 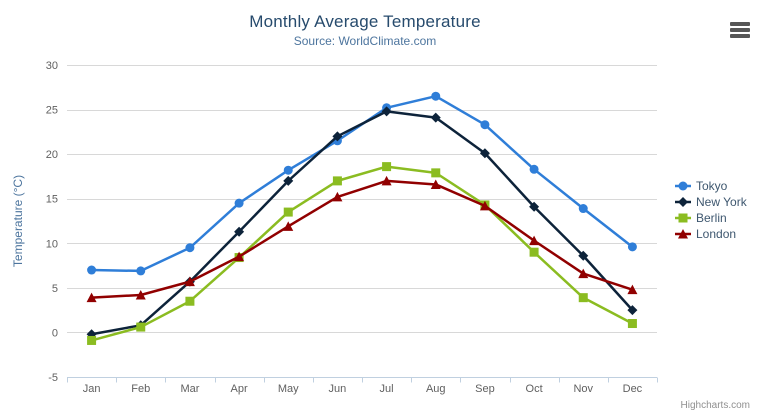 I want to click on x-tick-label: Oct, so click(x=534, y=389).